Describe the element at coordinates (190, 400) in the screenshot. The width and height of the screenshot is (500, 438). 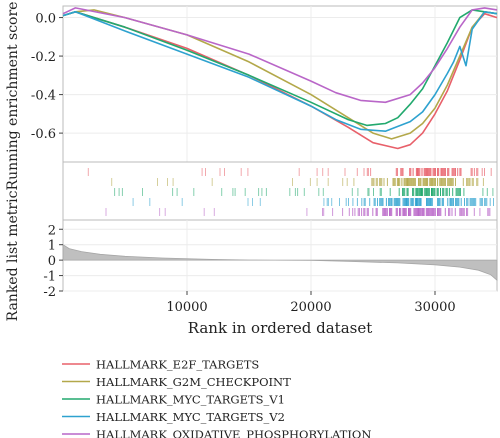
I see `legend-label: HALLMARK_MYC_TARGETS_V1` at that location.